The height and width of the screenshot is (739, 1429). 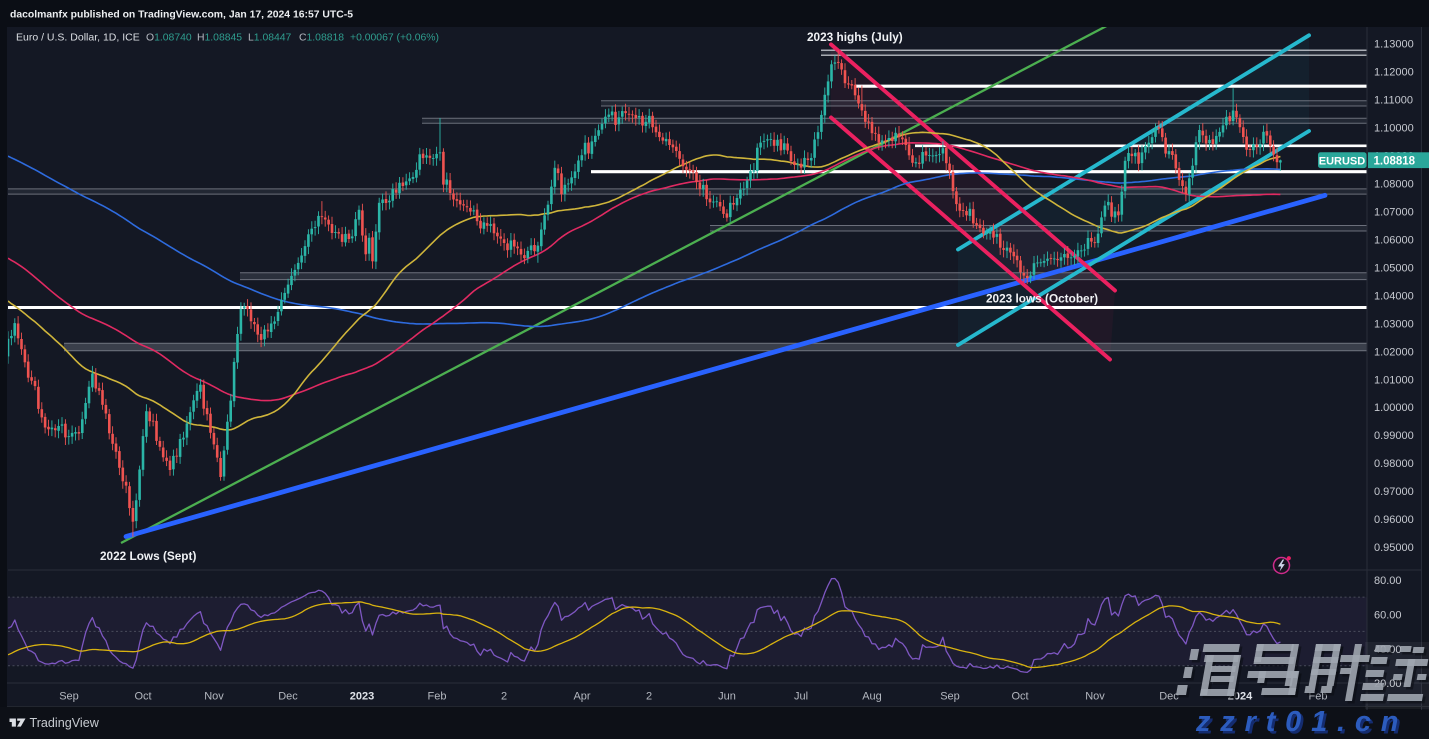 I want to click on svg-text: Apr, so click(x=581, y=697).